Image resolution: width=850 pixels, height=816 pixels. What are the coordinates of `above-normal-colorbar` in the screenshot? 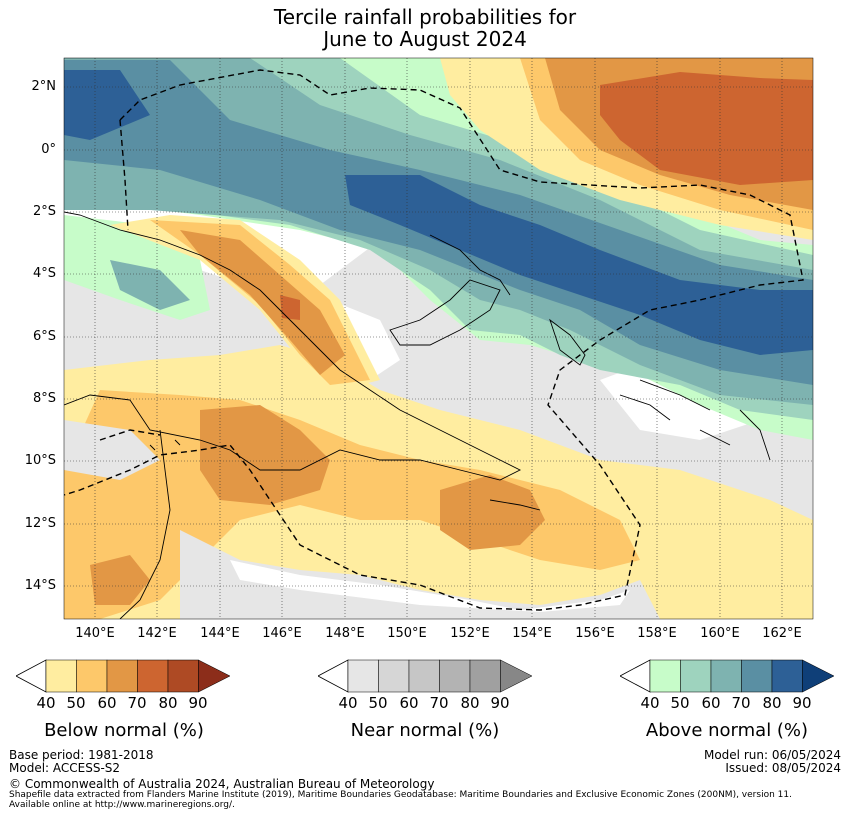 It's located at (727, 676).